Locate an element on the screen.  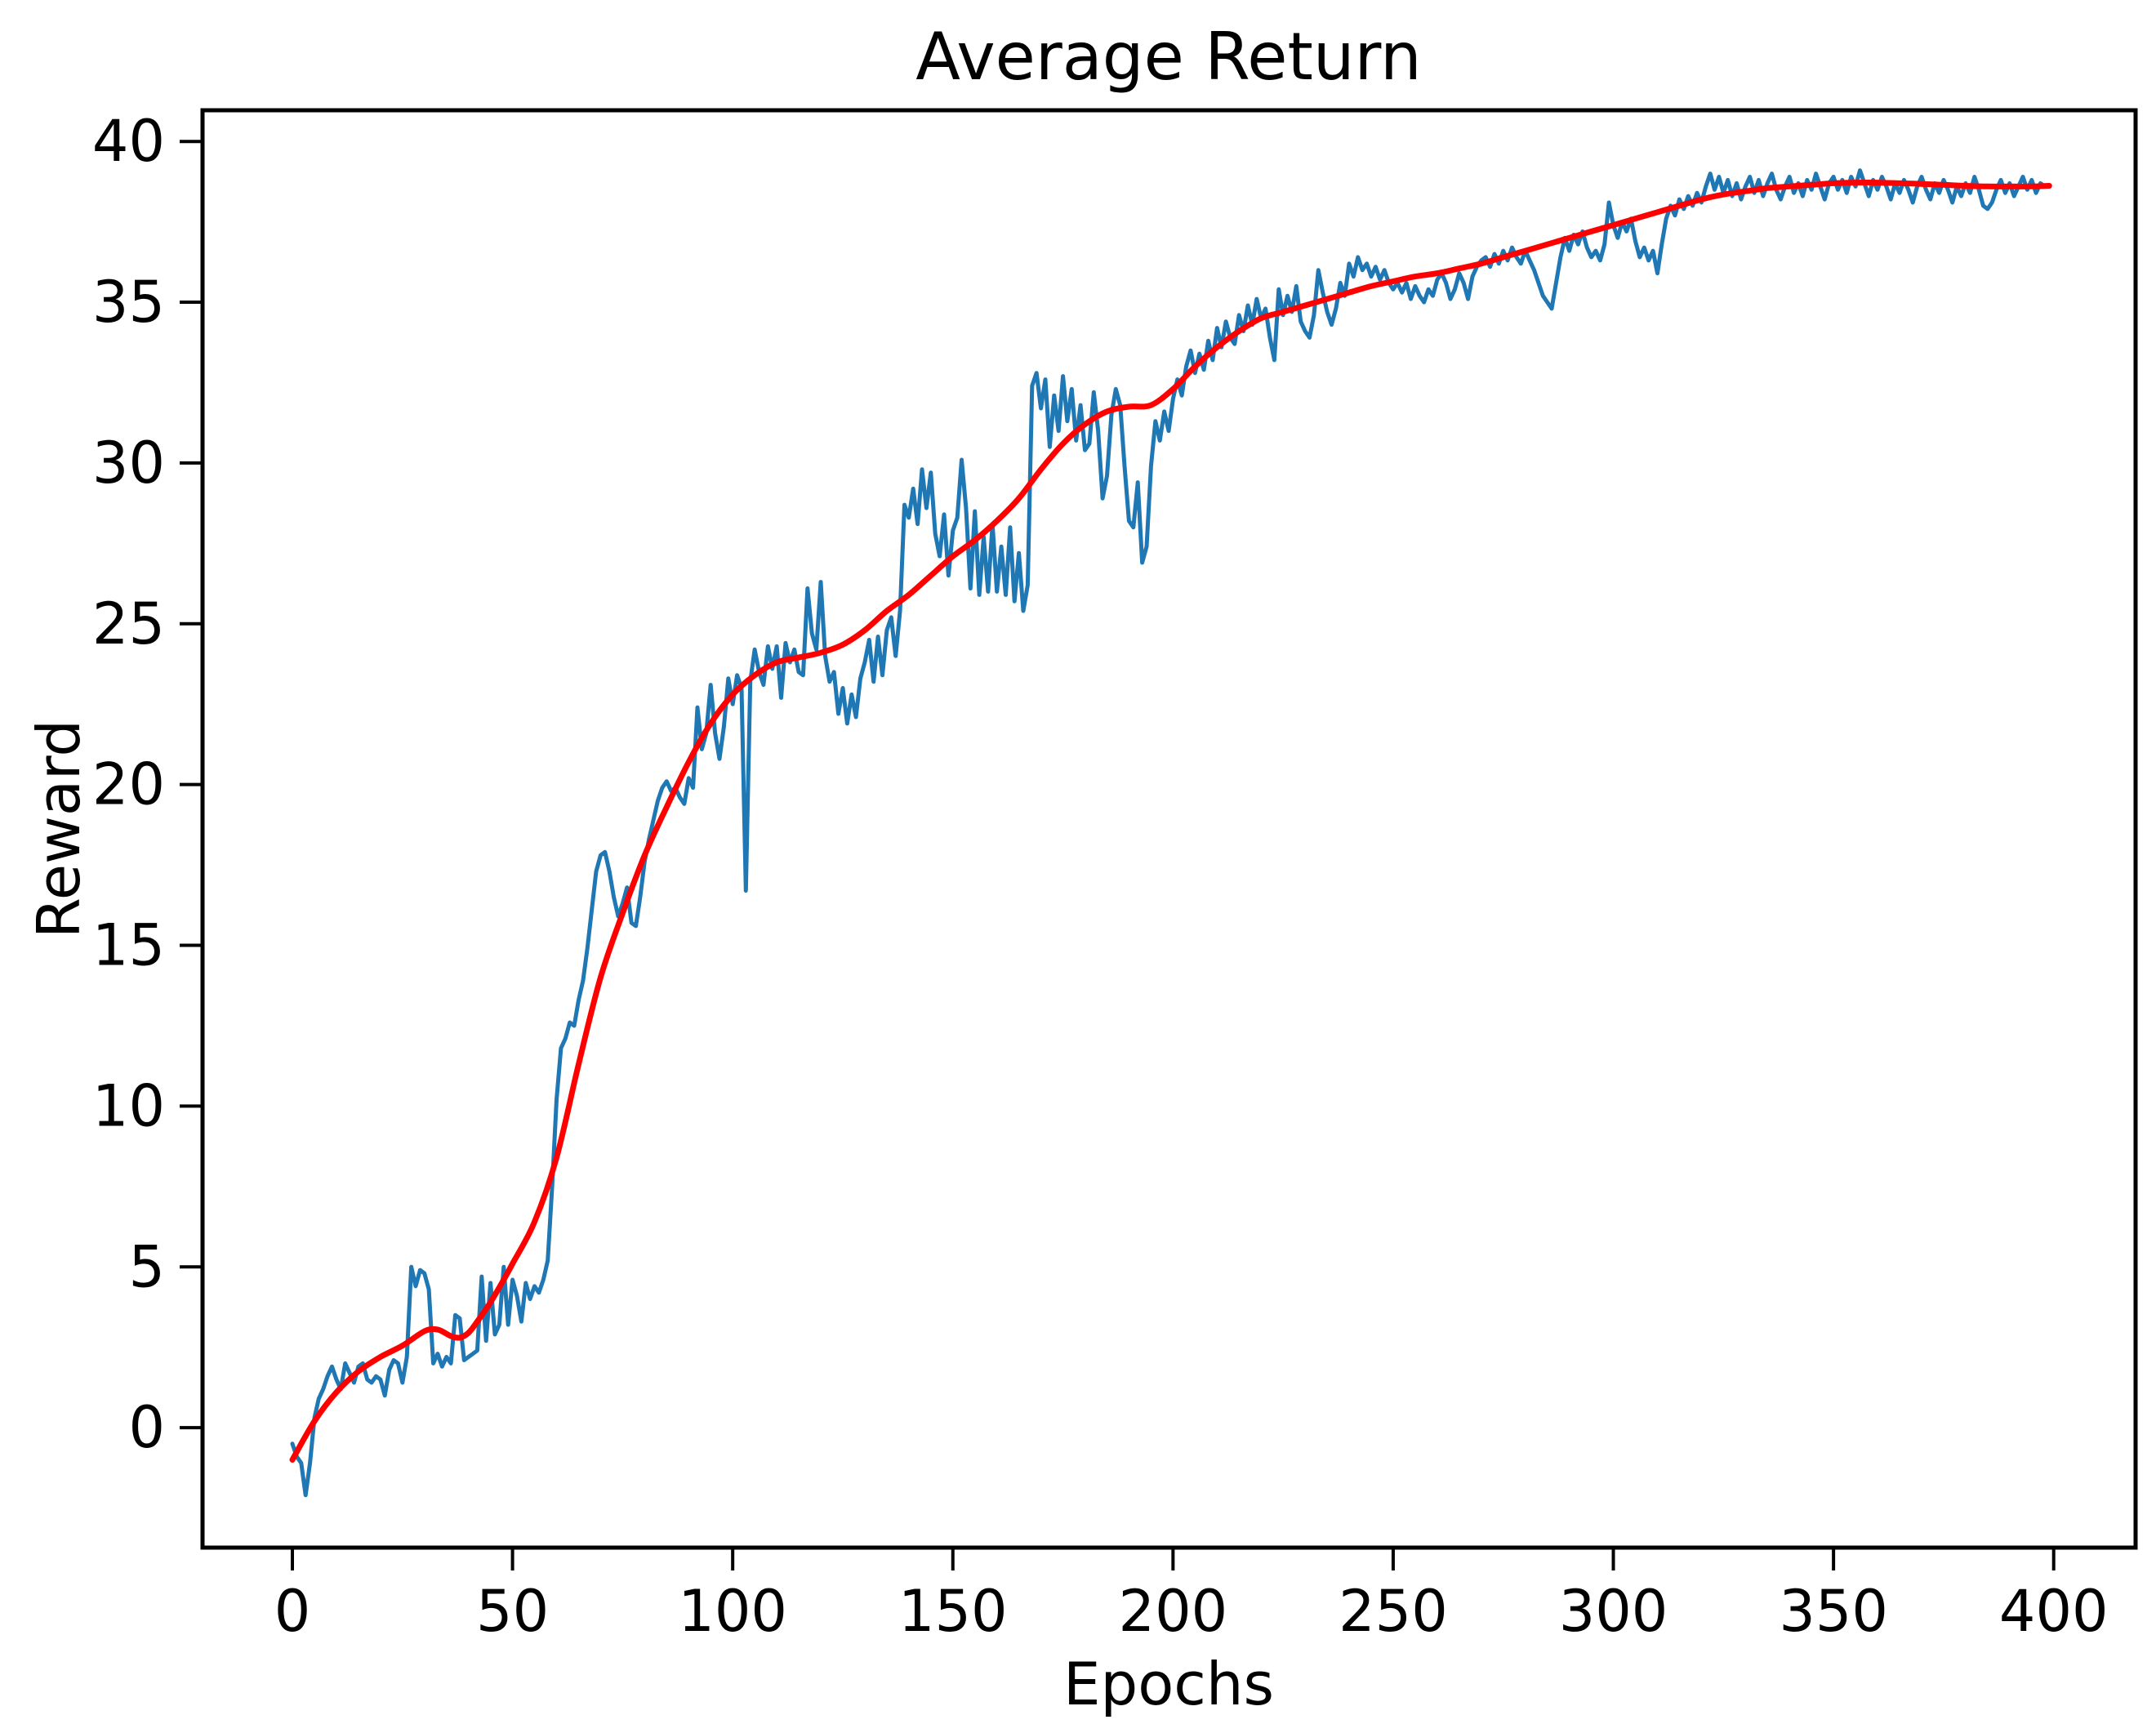
y-tick-label: 35 is located at coordinates (128, 303).